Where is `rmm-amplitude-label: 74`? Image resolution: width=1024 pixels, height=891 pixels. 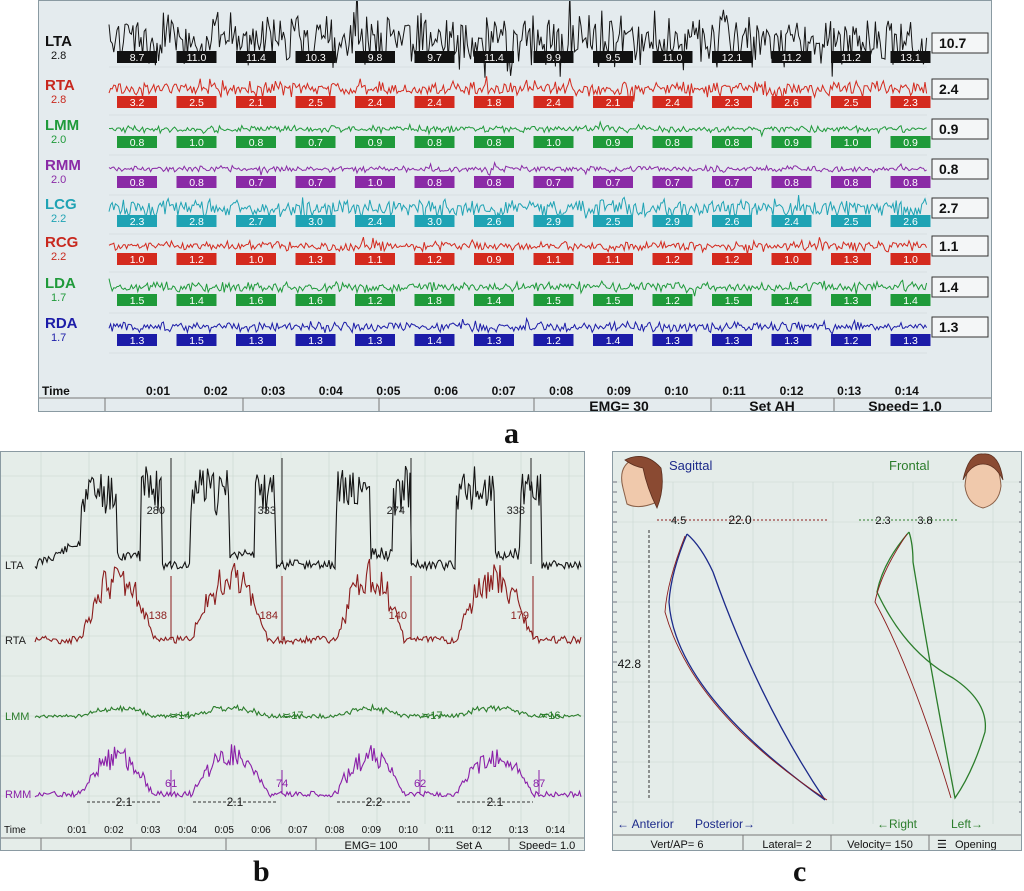
rmm-amplitude-label: 74 is located at coordinates (282, 784).